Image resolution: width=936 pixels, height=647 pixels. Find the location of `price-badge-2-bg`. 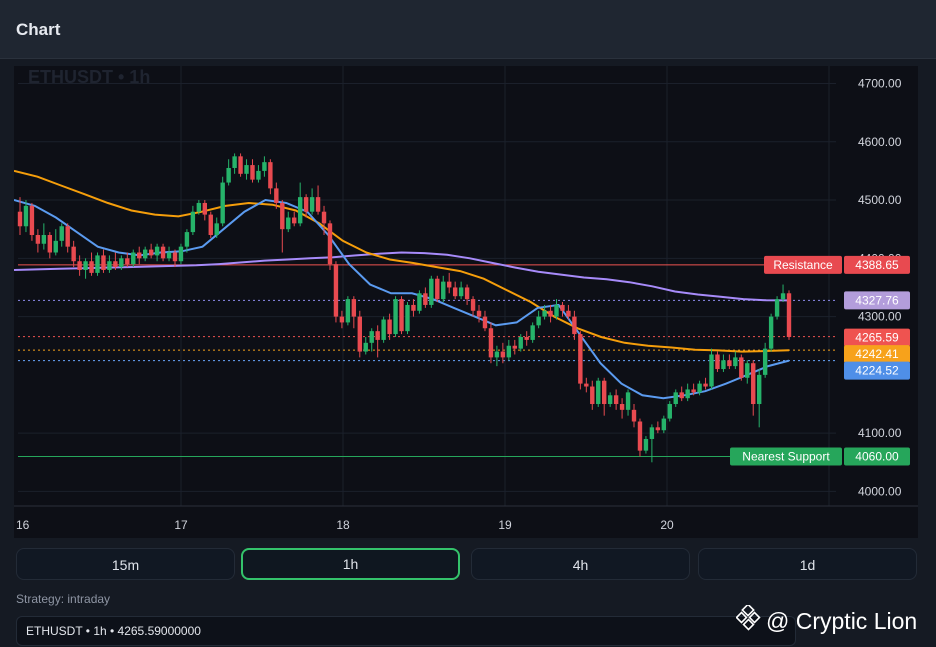

price-badge-2-bg is located at coordinates (877, 354).